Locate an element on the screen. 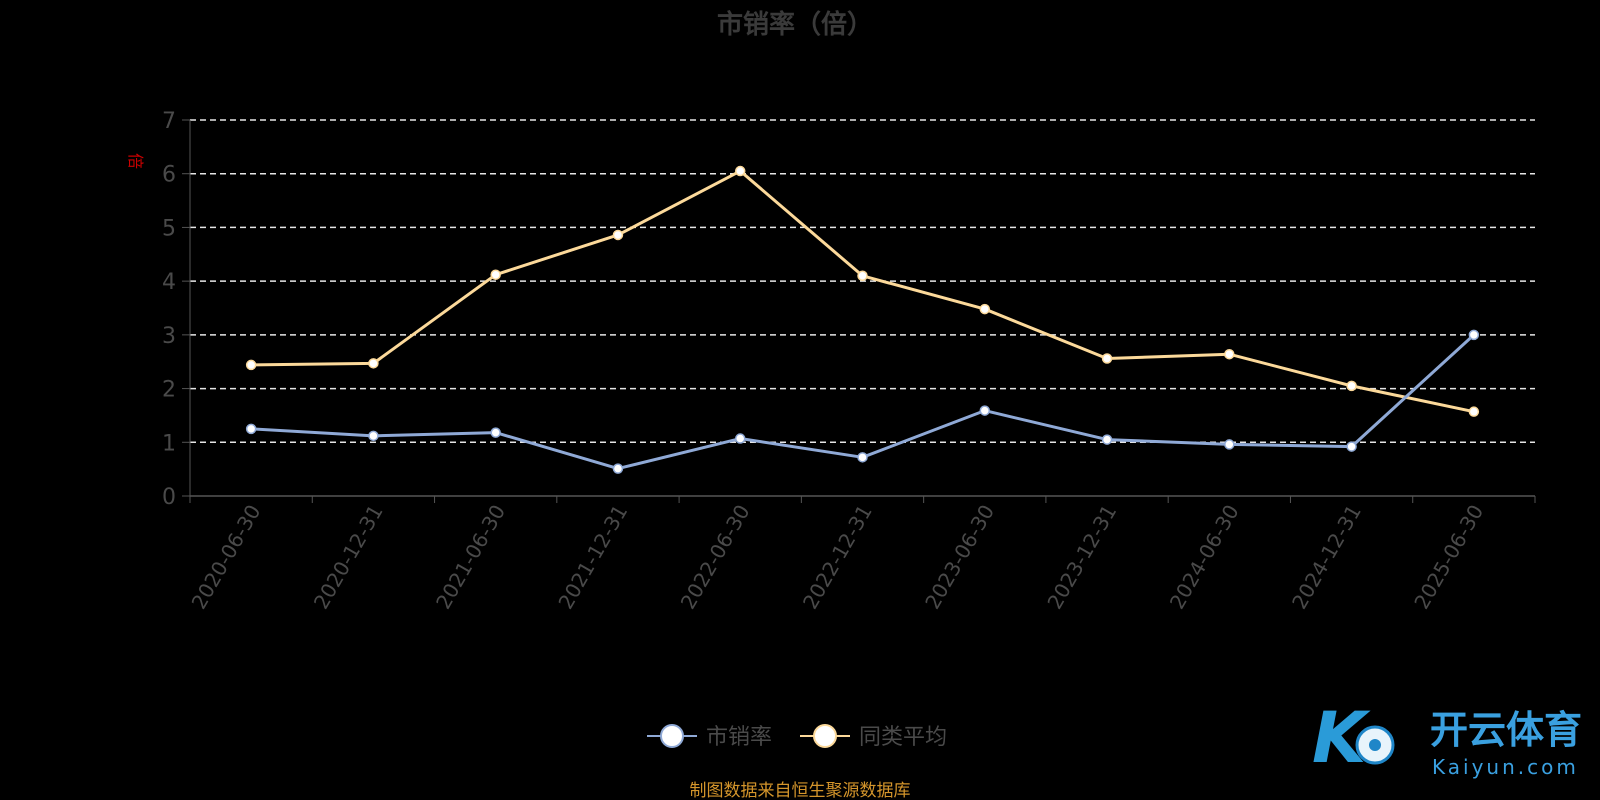 Image resolution: width=1600 pixels, height=800 pixels. y-tick-label-6: 6 is located at coordinates (169, 175).